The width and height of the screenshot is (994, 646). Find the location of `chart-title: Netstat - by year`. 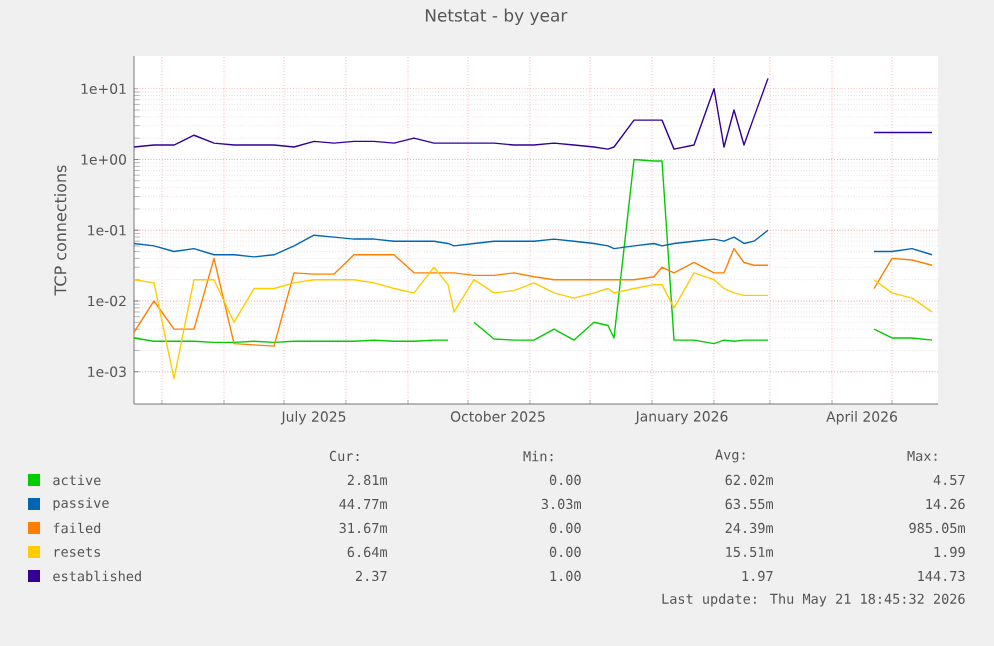

chart-title: Netstat - by year is located at coordinates (496, 17).